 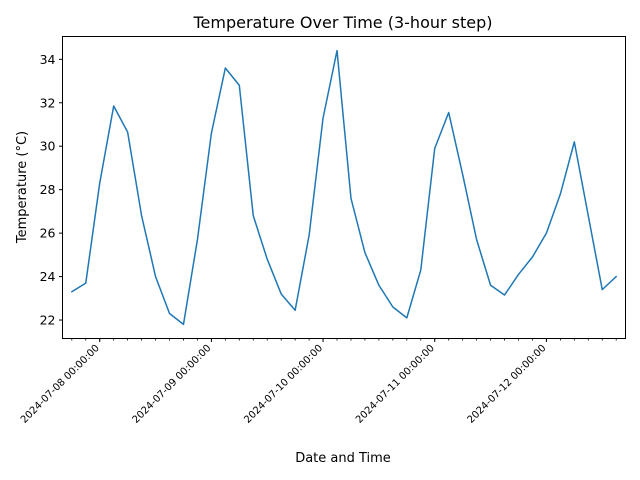 What do you see at coordinates (48, 59) in the screenshot?
I see `y-tick-label: 34` at bounding box center [48, 59].